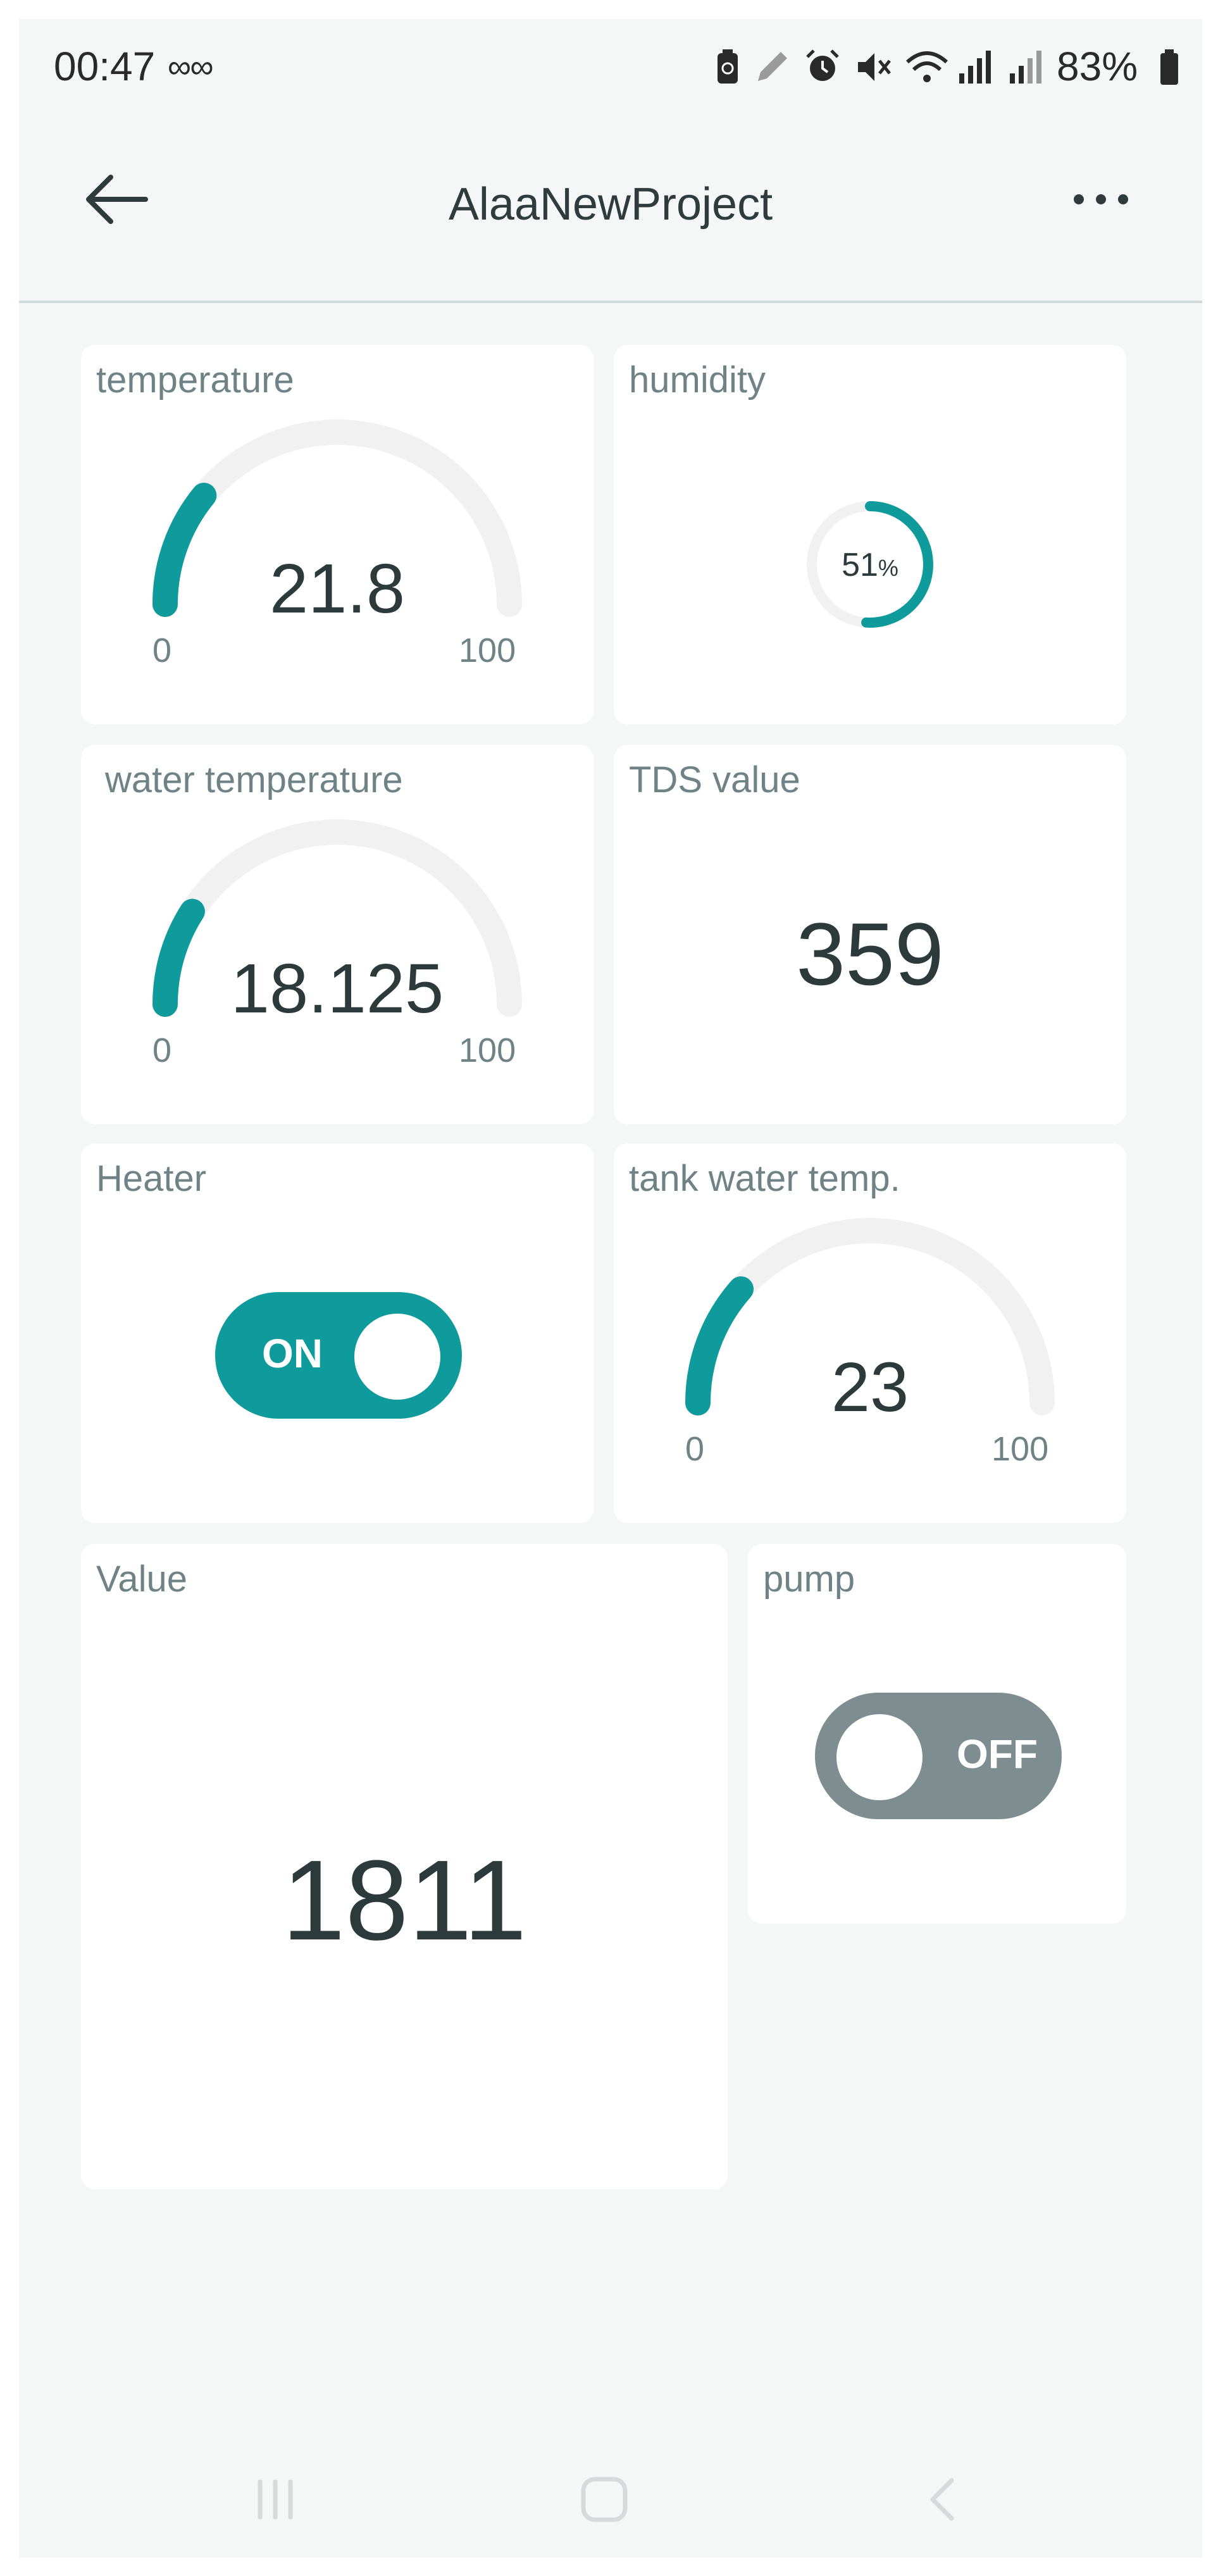 The height and width of the screenshot is (2576, 1218). I want to click on humidity-ring-arc, so click(870, 564).